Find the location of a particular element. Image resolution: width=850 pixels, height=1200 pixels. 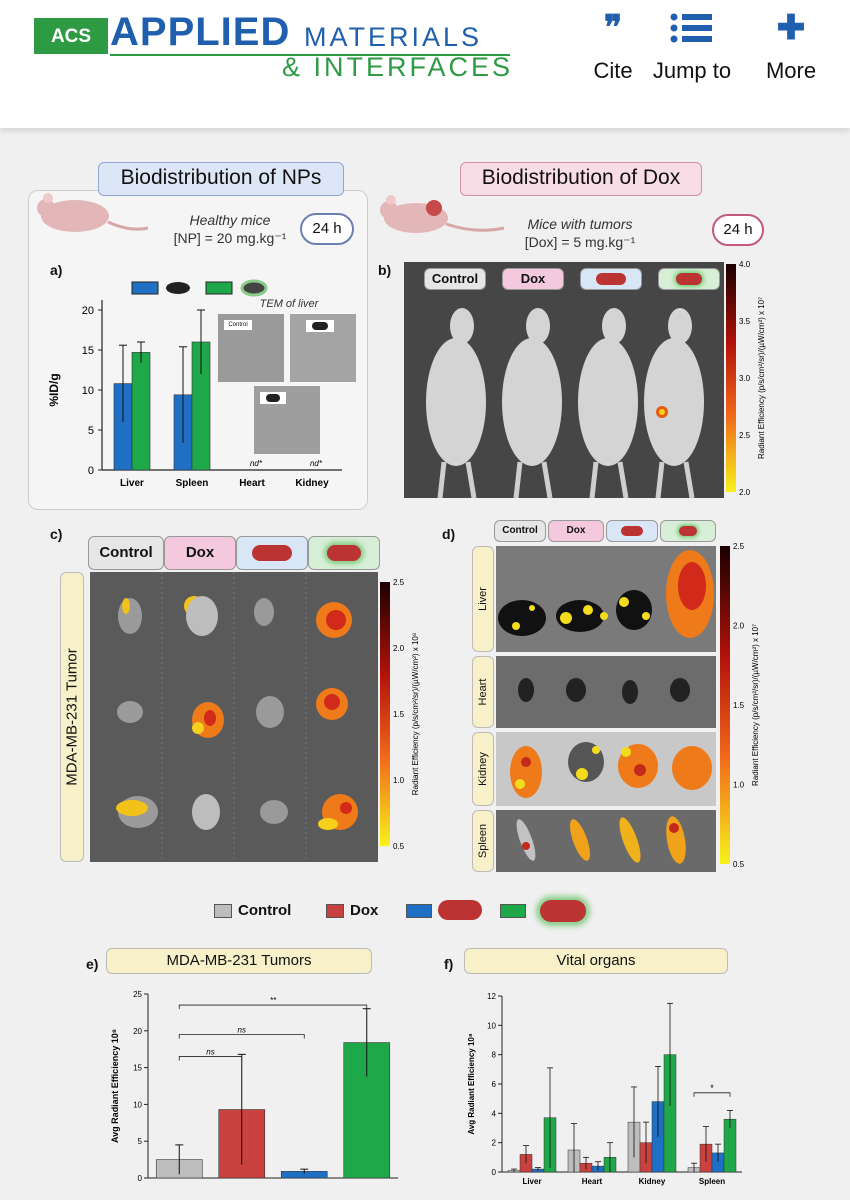

e-ylabel: Avg Radiant Efficiency 10⁸ is located at coordinates (115, 1086).